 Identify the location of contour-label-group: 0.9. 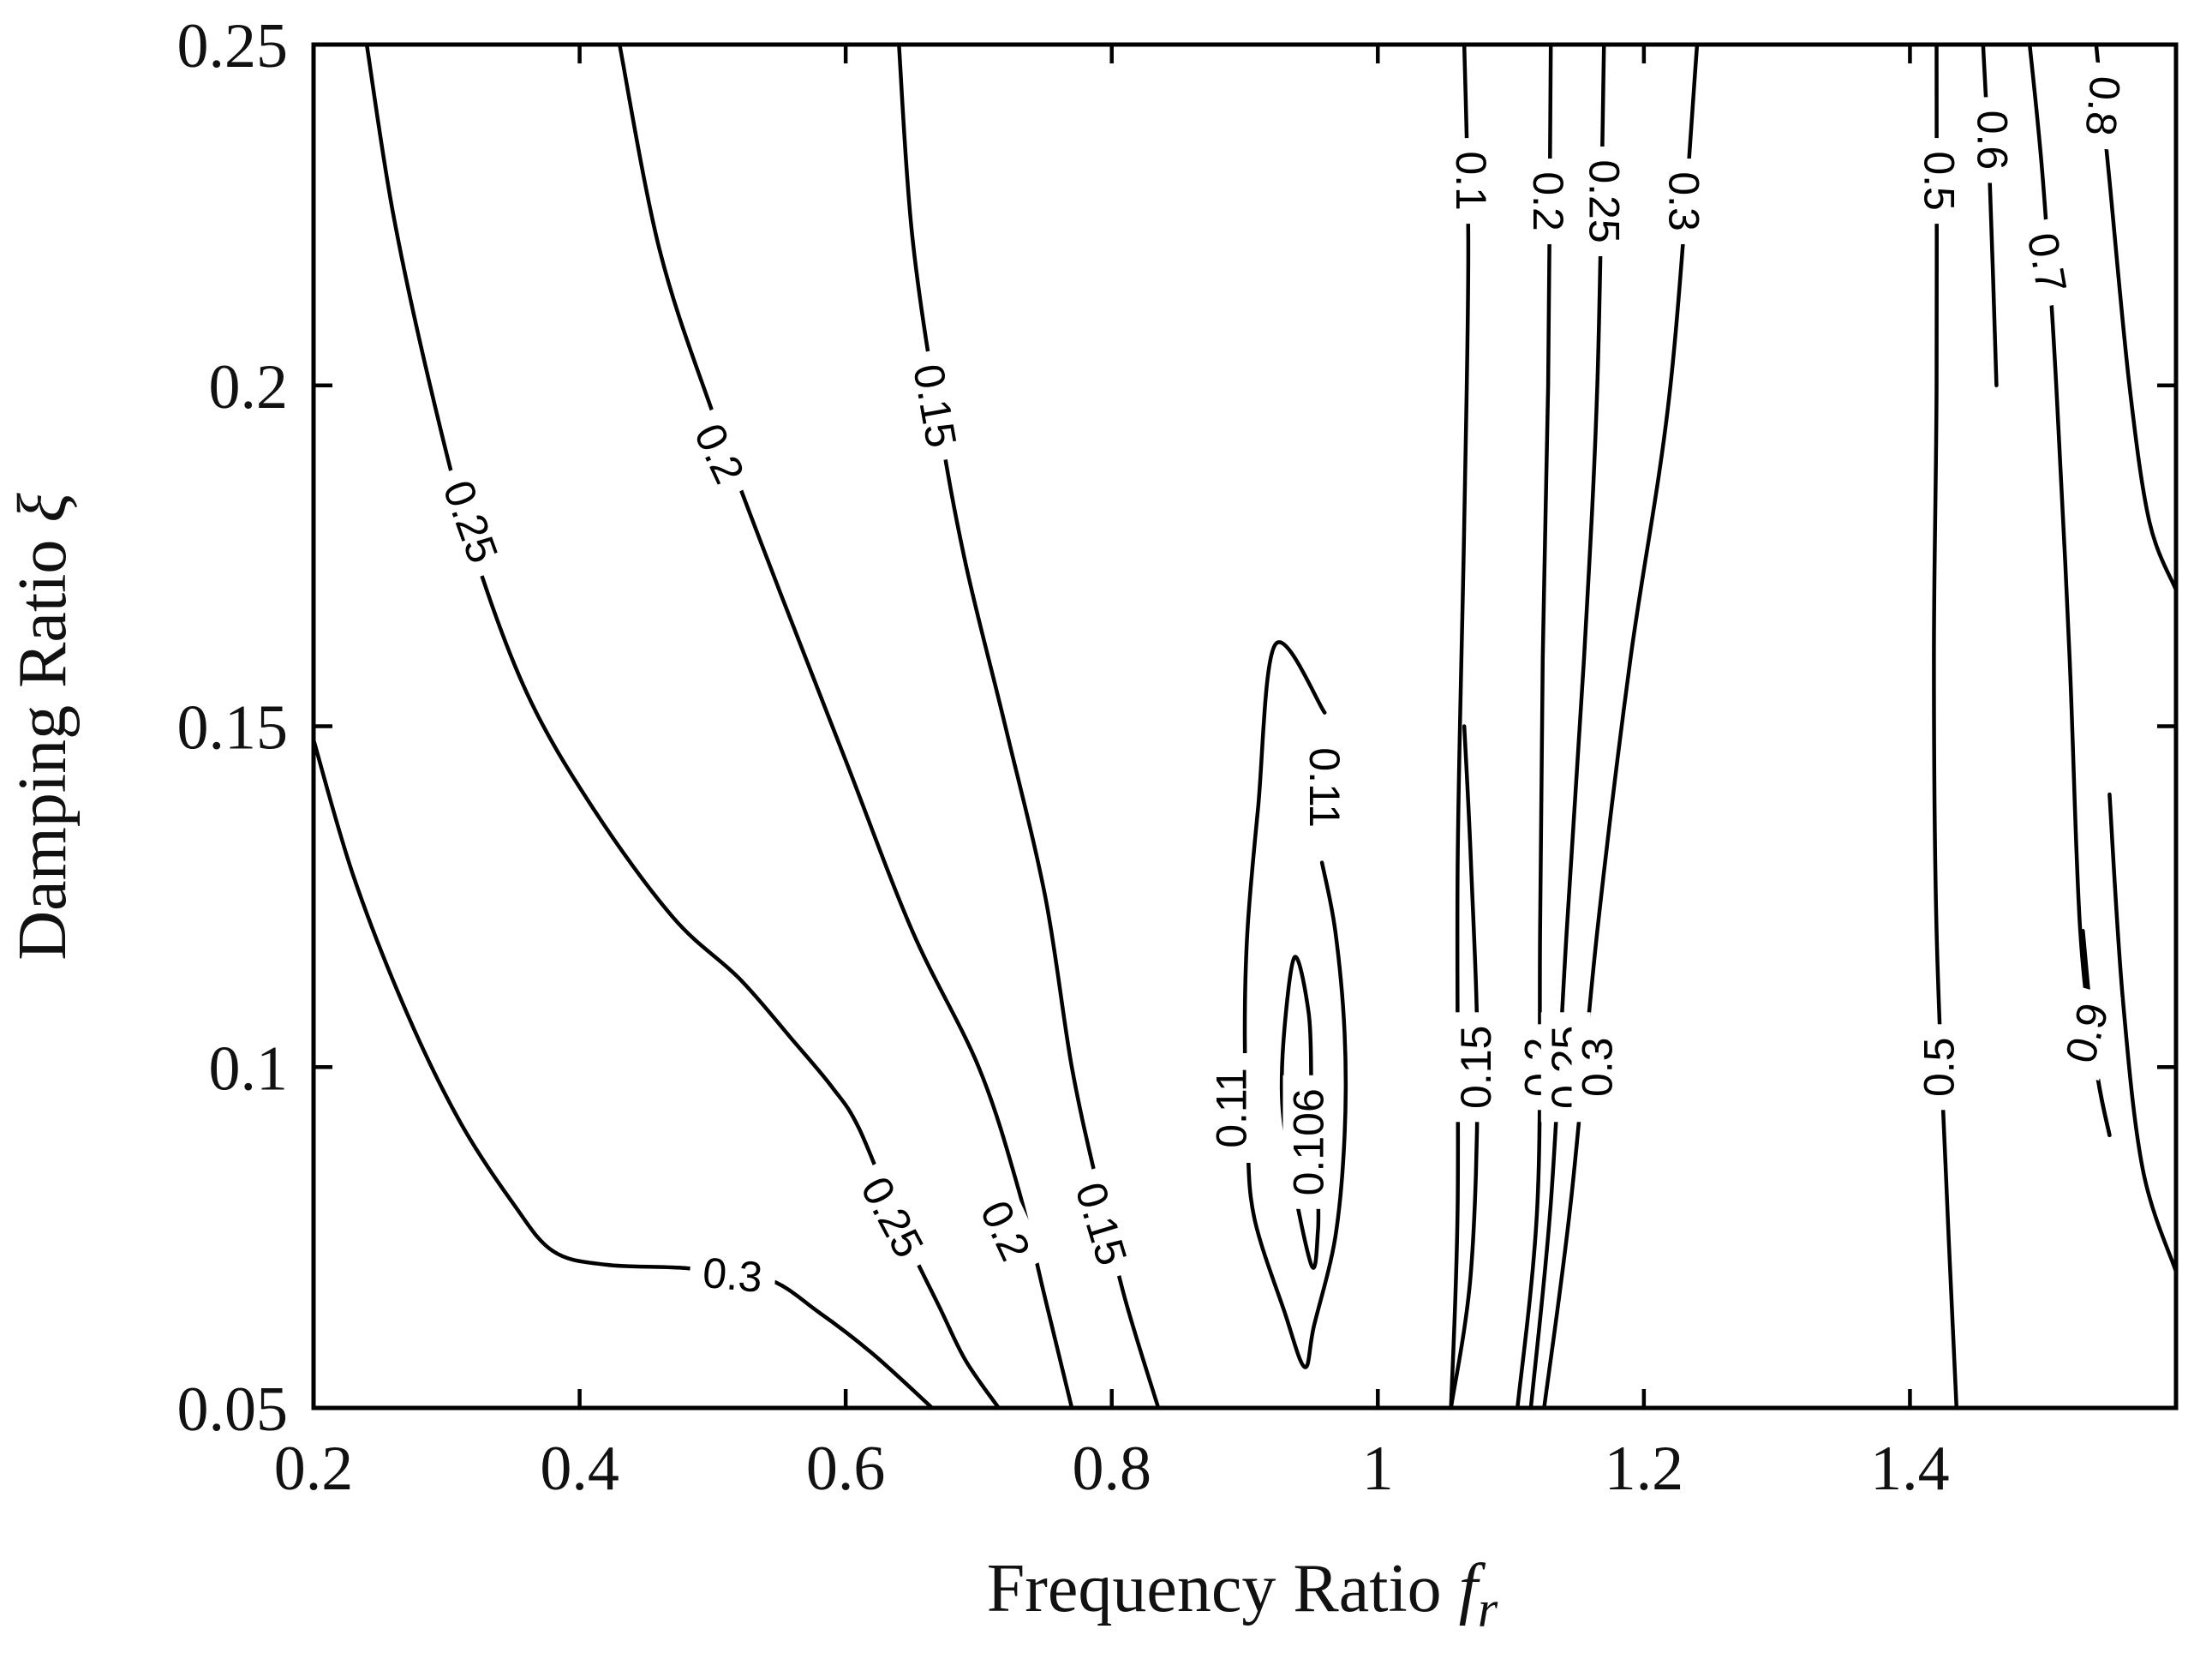
(2086, 1033).